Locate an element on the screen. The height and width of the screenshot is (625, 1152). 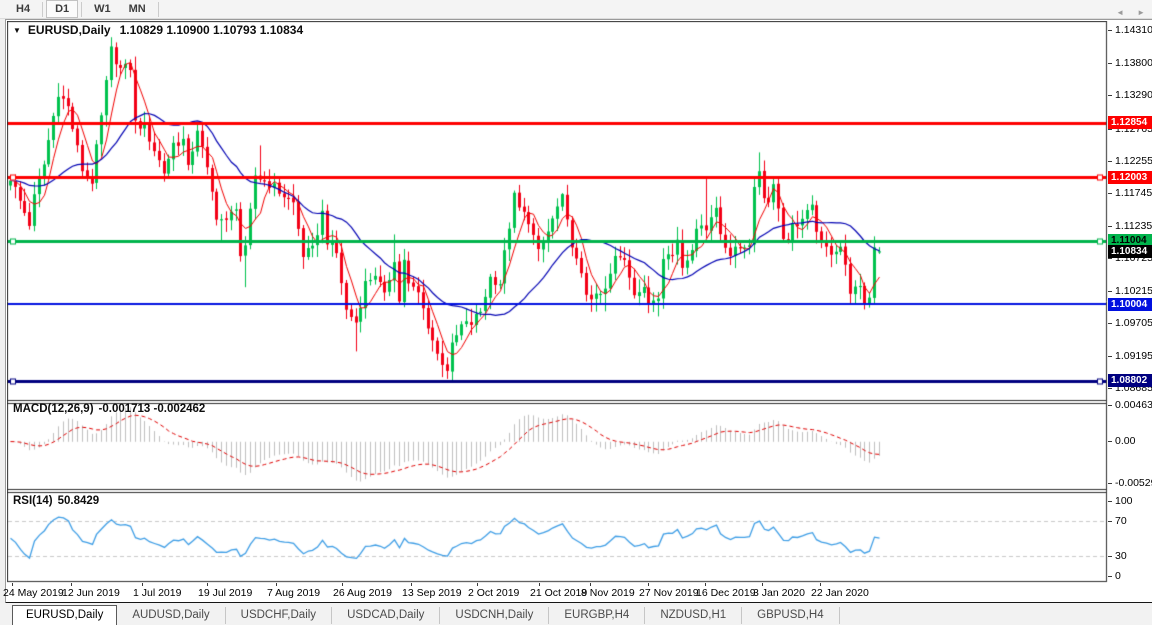
chart-ohlc-values: 1.10829 1.10900 1.10793 1.10834 is located at coordinates (211, 30).